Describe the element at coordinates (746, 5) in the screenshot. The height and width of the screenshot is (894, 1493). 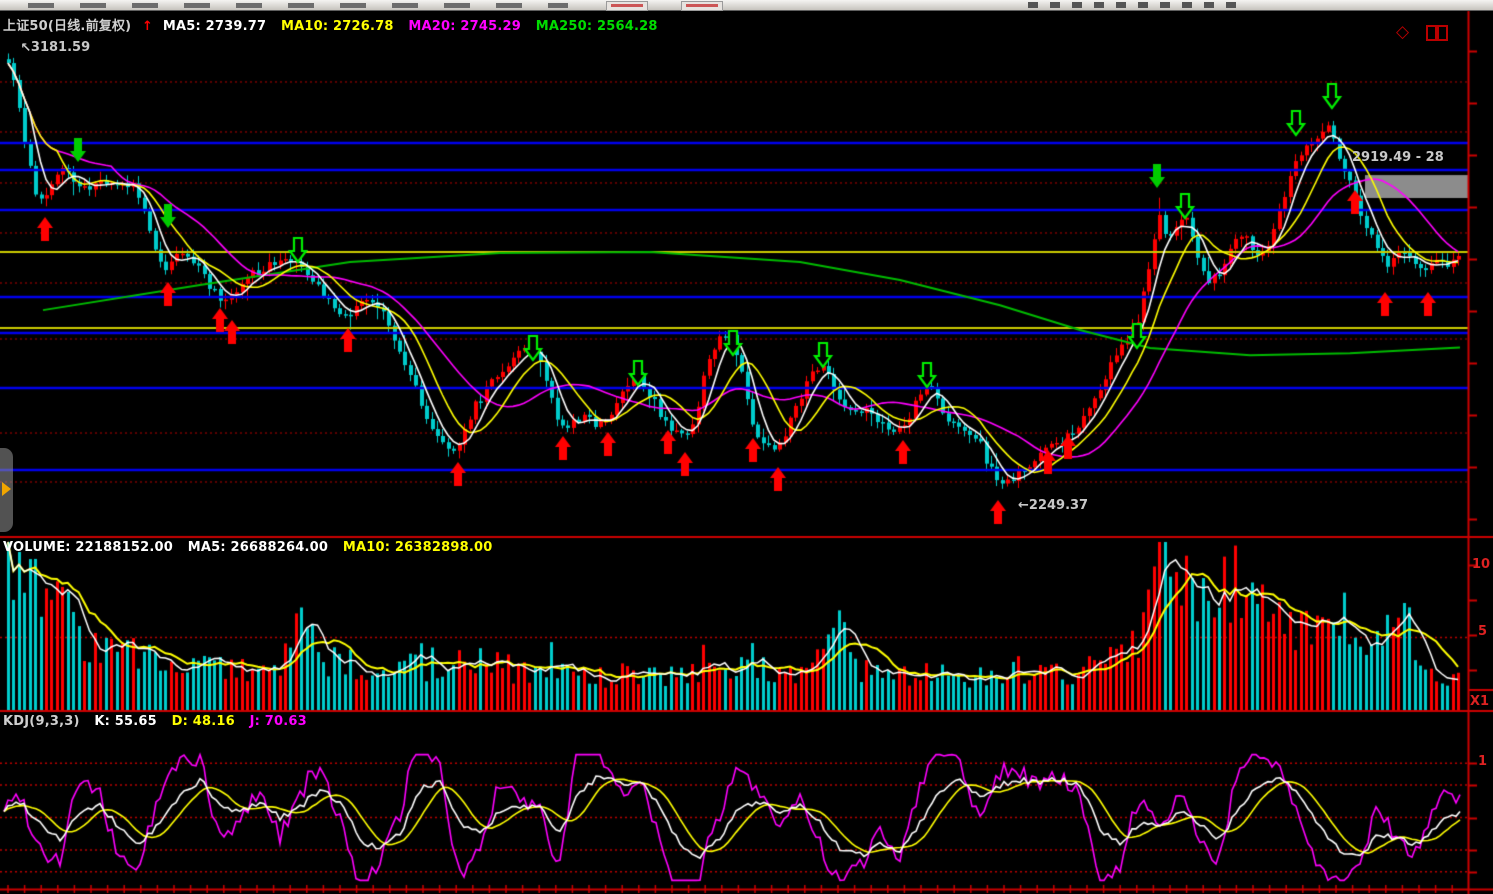
I see `menu-bar` at that location.